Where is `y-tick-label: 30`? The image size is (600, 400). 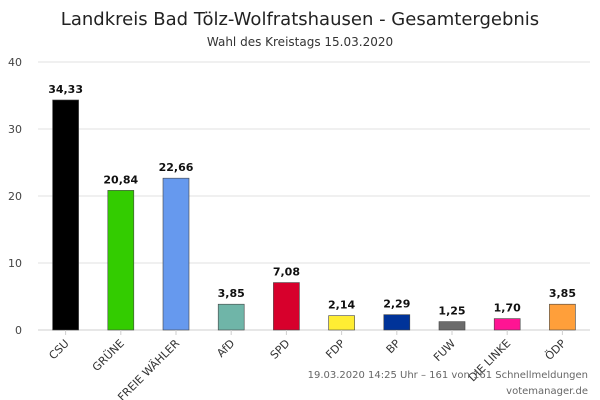
y-tick-label: 30 is located at coordinates (15, 129).